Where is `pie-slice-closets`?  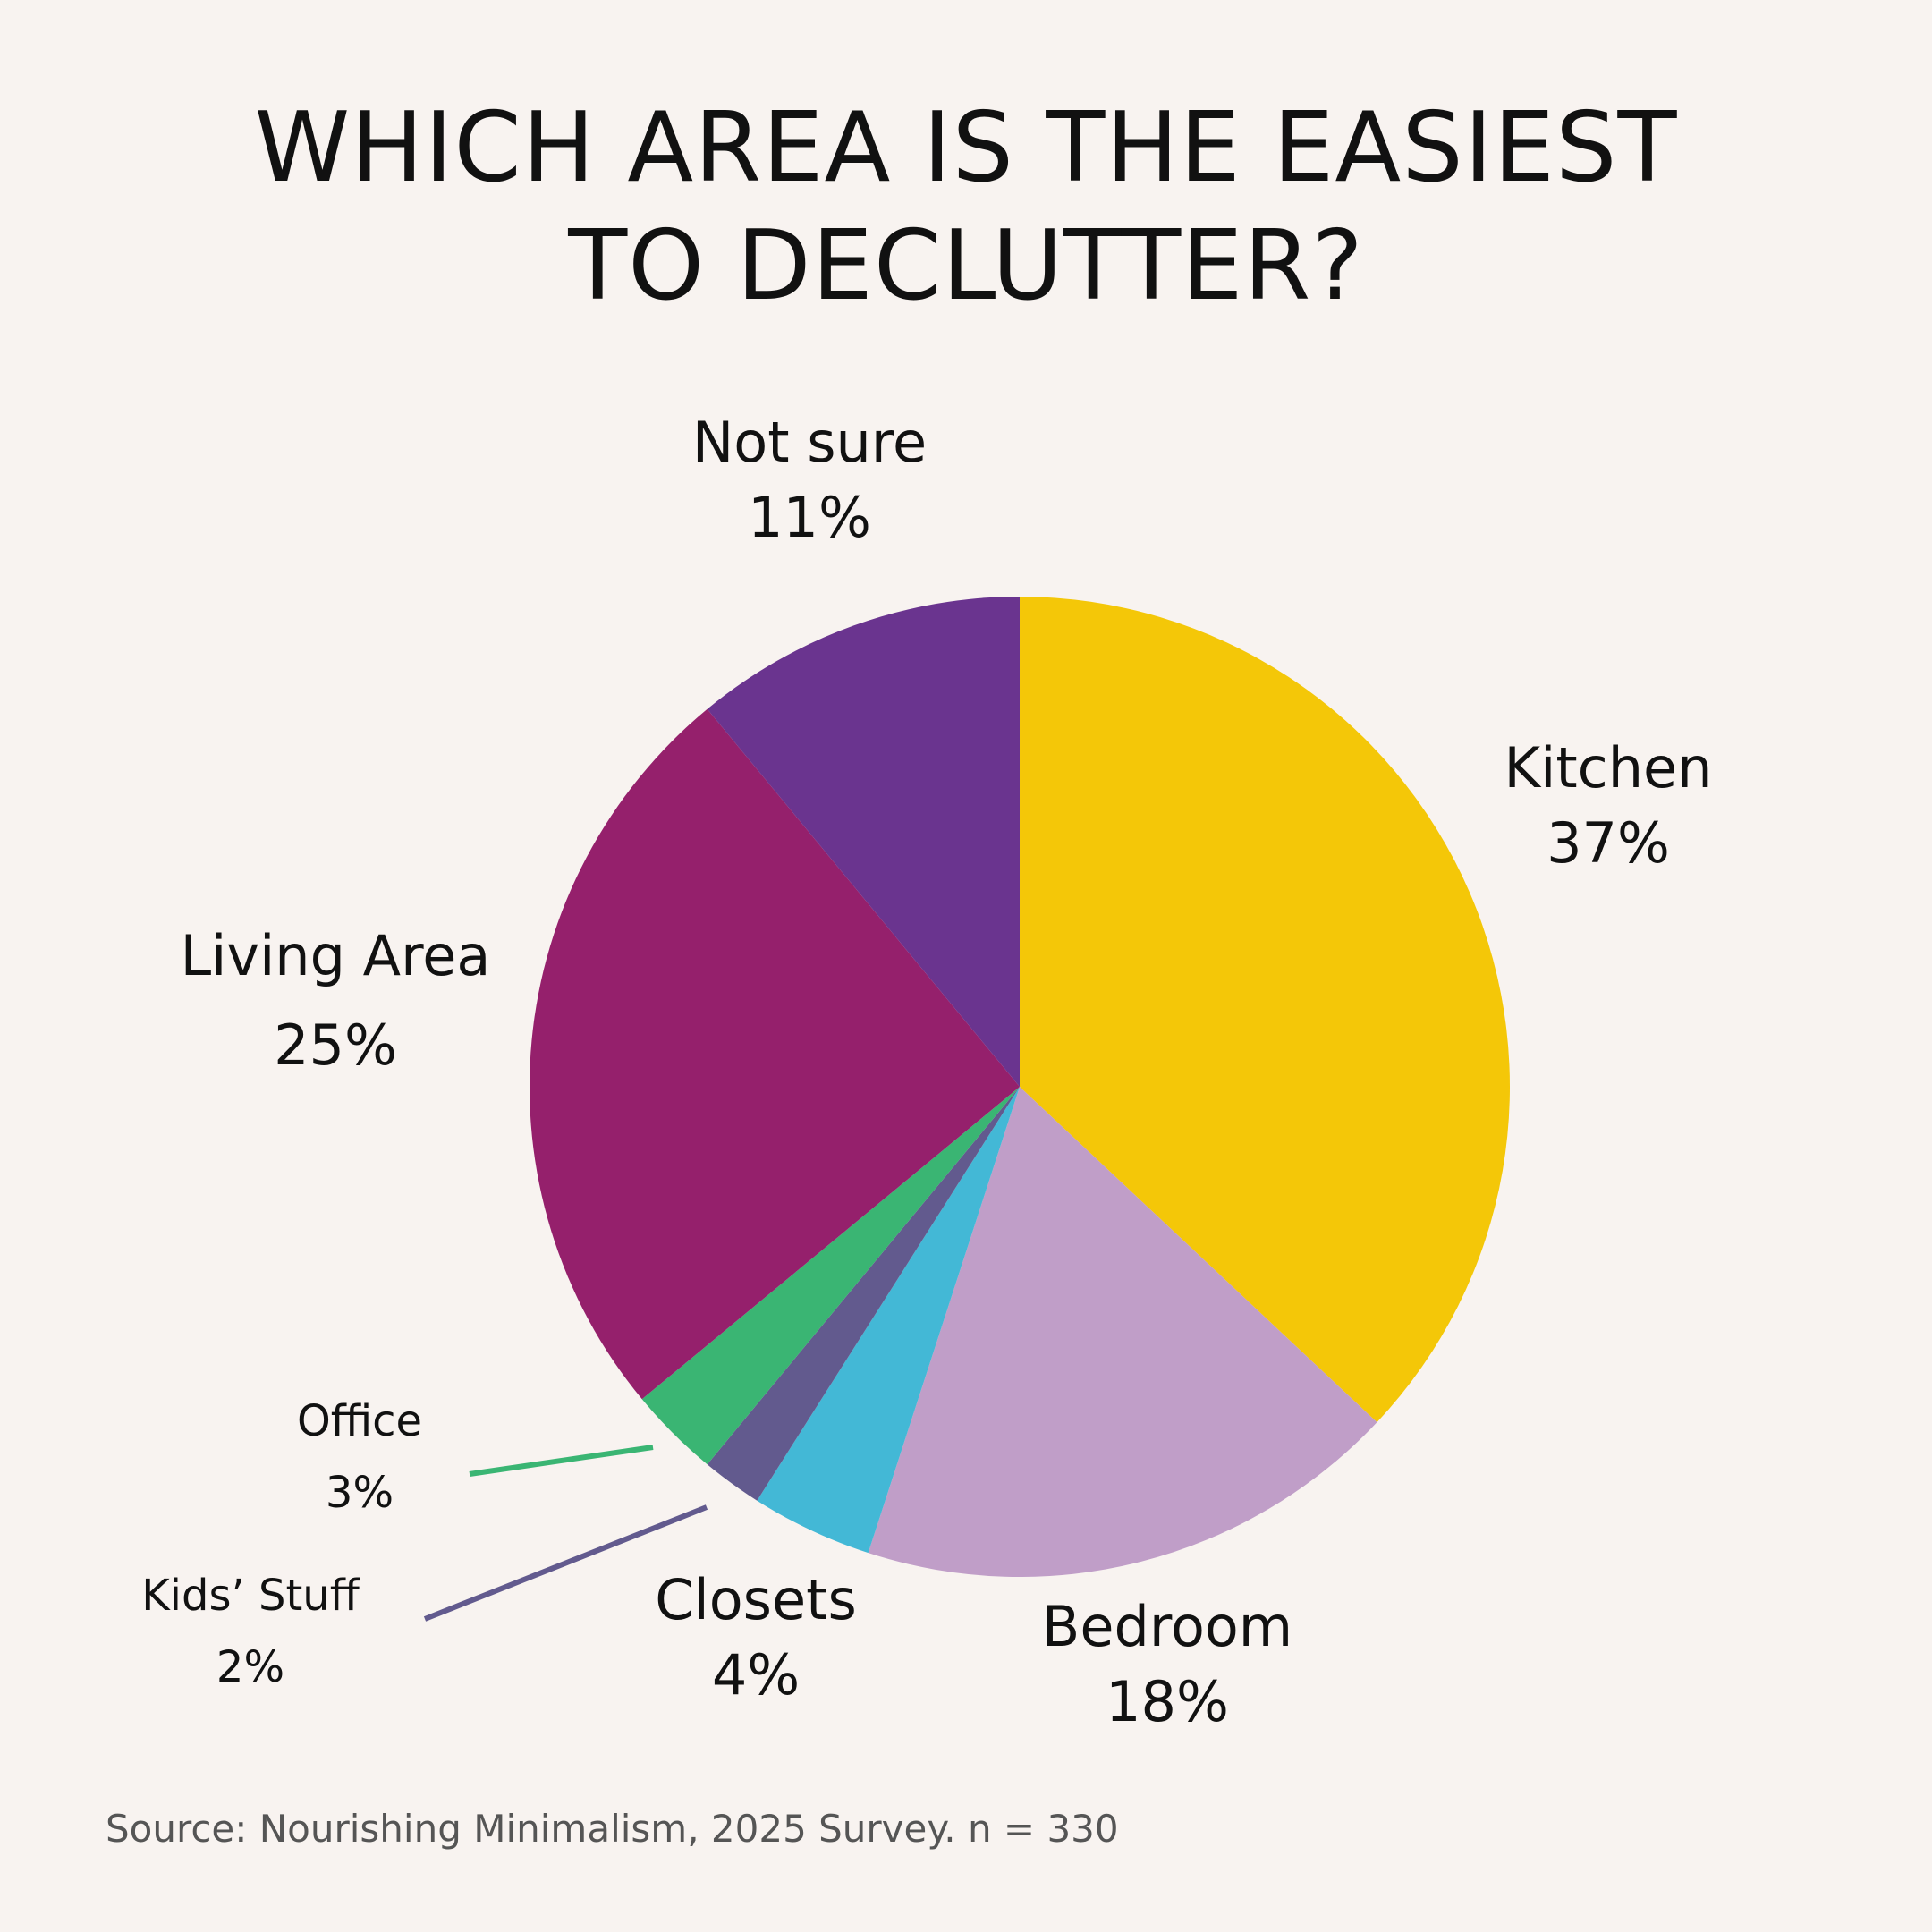 pie-slice-closets is located at coordinates (888, 1320).